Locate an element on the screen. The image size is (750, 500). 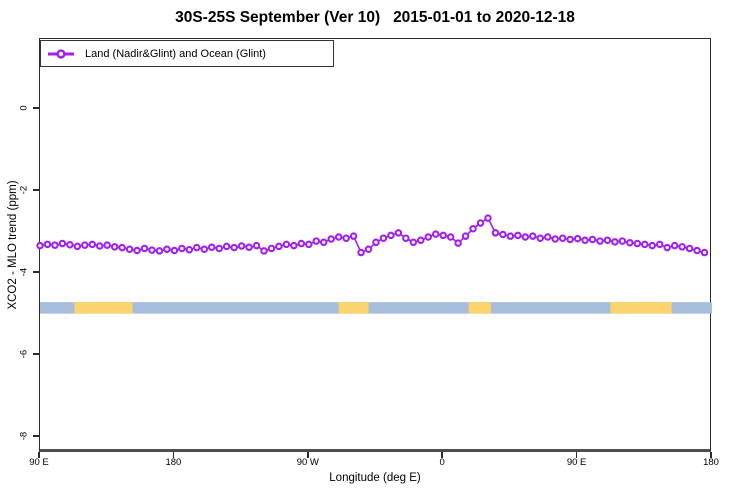
y-tick-label: -6 is located at coordinates (24, 354).